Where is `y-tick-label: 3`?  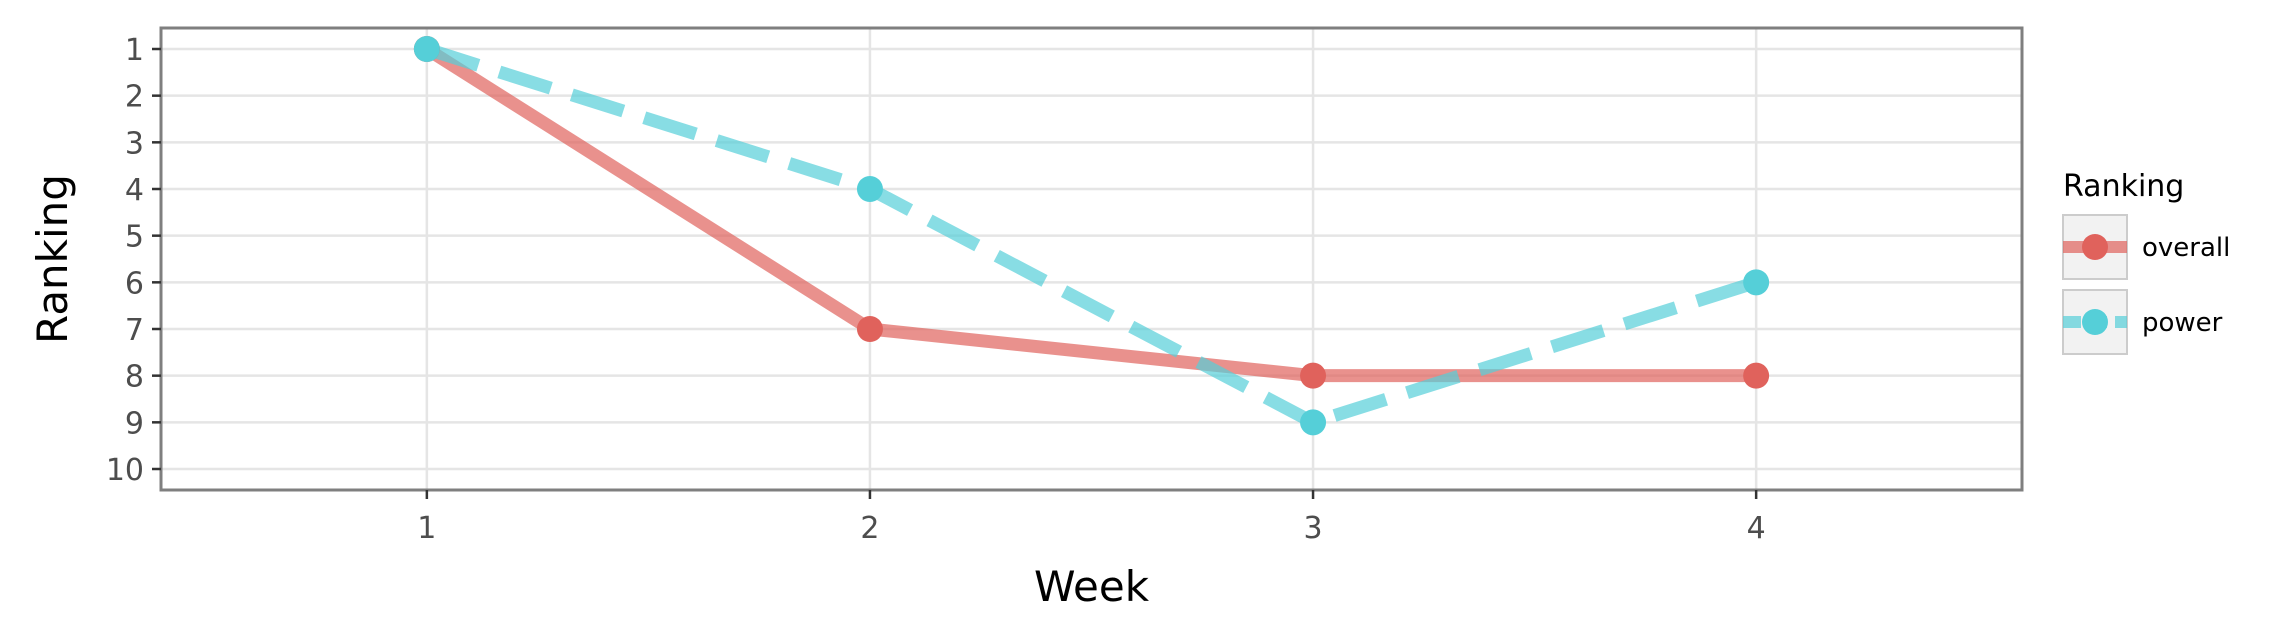
y-tick-label: 3 is located at coordinates (134, 143).